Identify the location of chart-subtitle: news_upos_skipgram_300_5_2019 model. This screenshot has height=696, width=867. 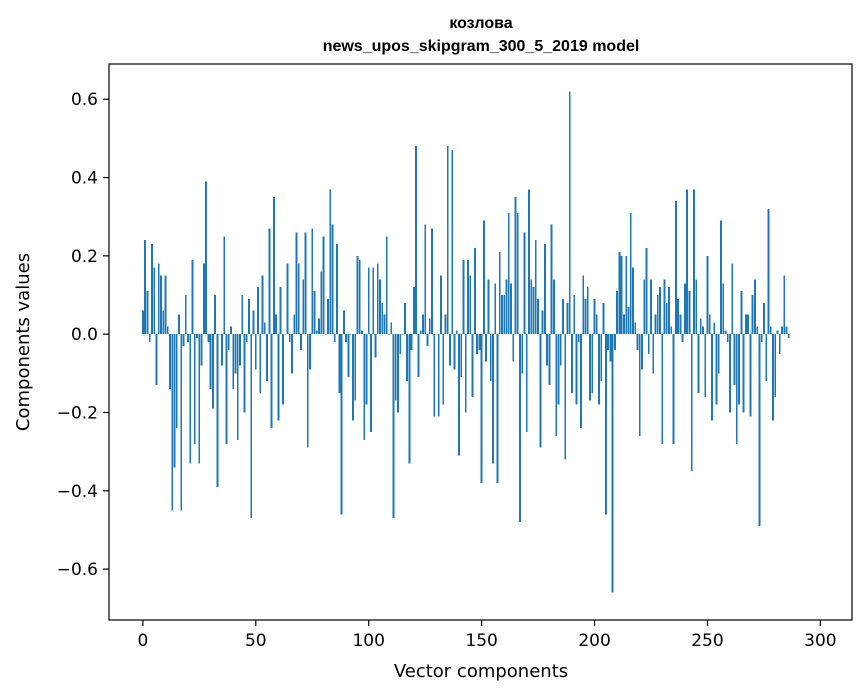
(481, 46).